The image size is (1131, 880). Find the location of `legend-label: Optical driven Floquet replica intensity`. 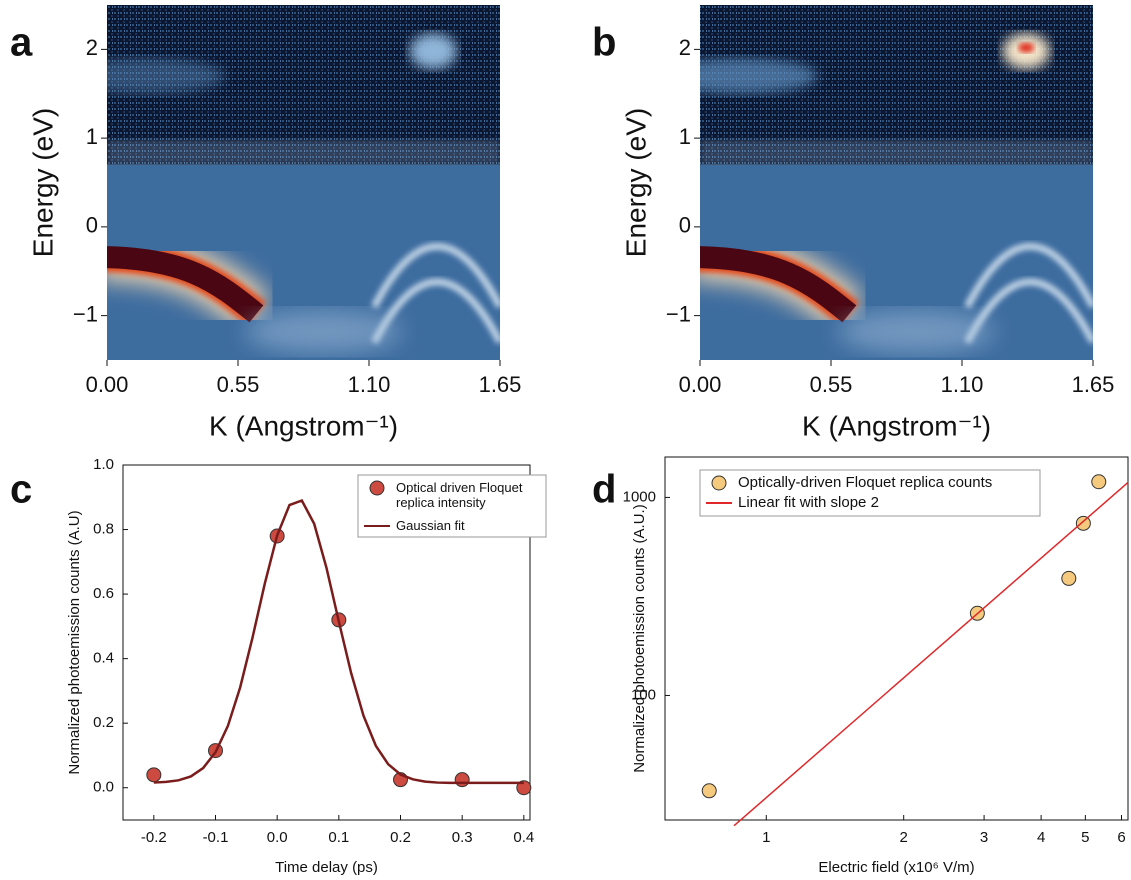

legend-label: Optical driven Floquet replica intensity is located at coordinates (459, 495).